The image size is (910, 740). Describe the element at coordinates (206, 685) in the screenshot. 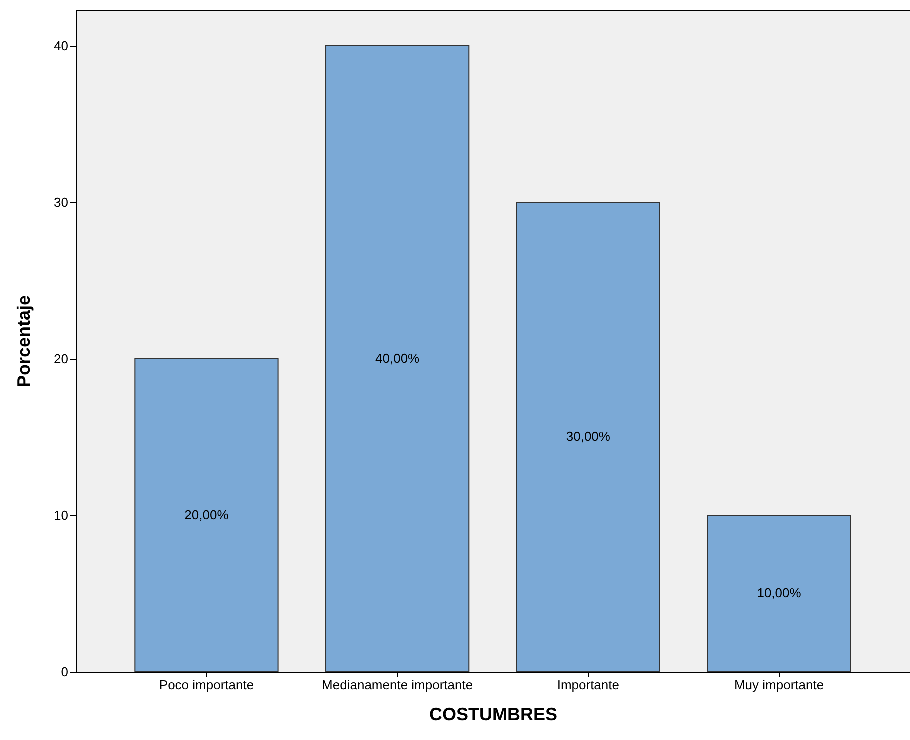

I see `x-tick-label: Poco importante` at that location.